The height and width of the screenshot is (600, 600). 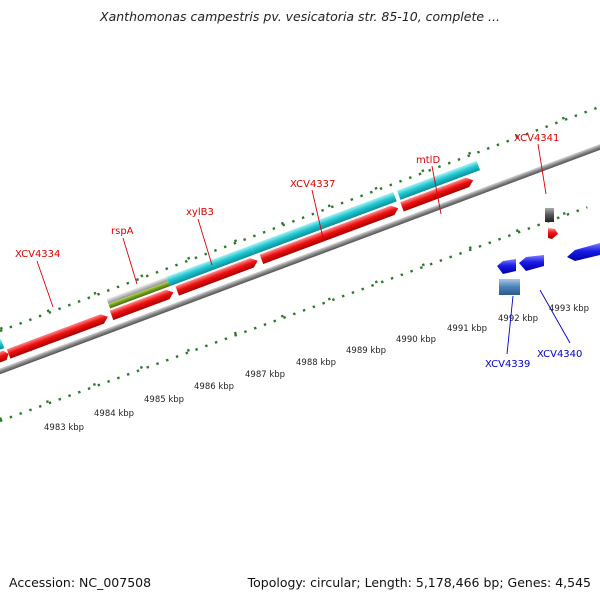 What do you see at coordinates (533, 329) in the screenshot?
I see `reverse-gene-labels: XCV4339 XCV4340` at bounding box center [533, 329].